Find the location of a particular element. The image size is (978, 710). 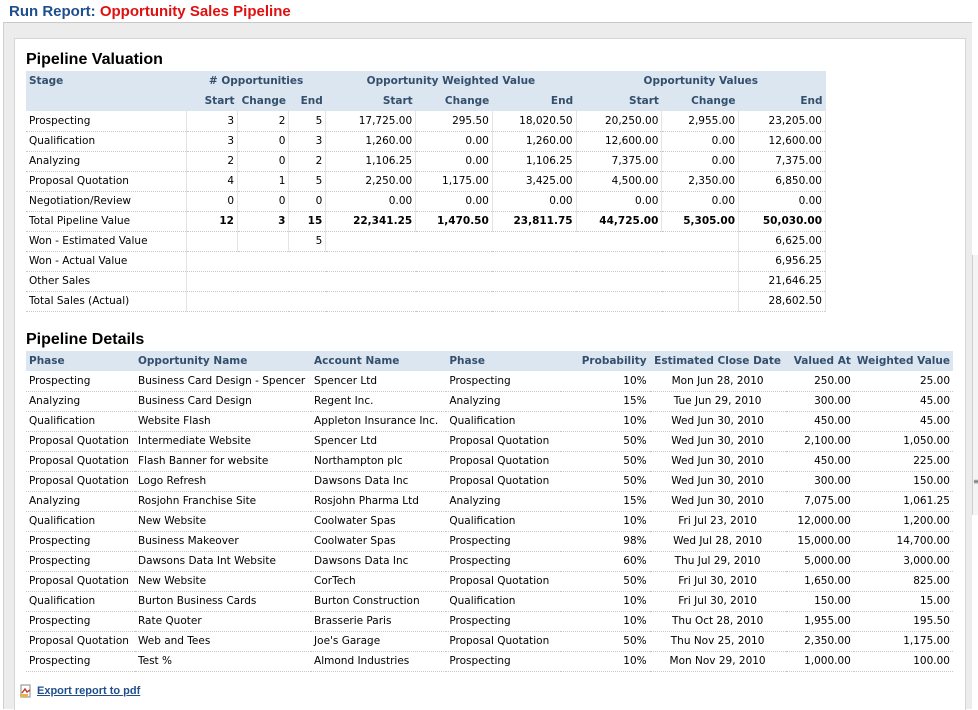

valued-at-cell: 1,955.00 is located at coordinates (819, 621).